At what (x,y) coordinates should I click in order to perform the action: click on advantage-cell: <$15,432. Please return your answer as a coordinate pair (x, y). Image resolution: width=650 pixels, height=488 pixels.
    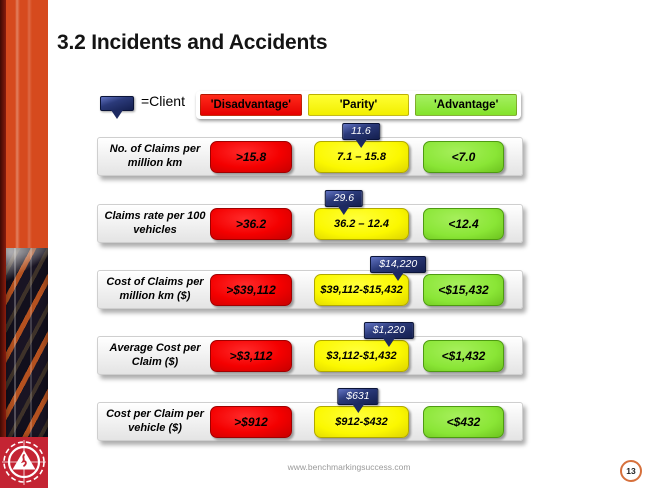
    Looking at the image, I should click on (463, 290).